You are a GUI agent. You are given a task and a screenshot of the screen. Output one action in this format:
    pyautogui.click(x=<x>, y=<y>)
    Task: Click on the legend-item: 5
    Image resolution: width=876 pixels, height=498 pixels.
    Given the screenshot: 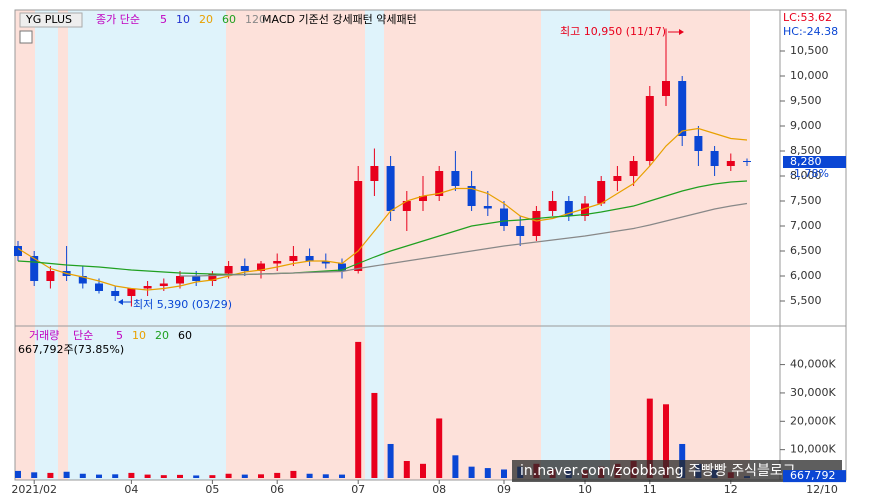 What is the action you would take?
    pyautogui.click(x=119, y=335)
    